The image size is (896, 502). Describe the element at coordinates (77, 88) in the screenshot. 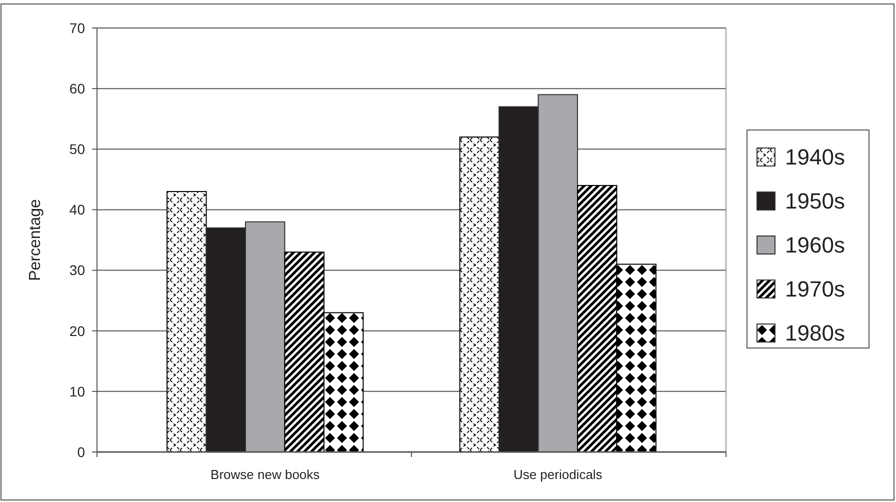

I see `y-tick-label: 60` at that location.